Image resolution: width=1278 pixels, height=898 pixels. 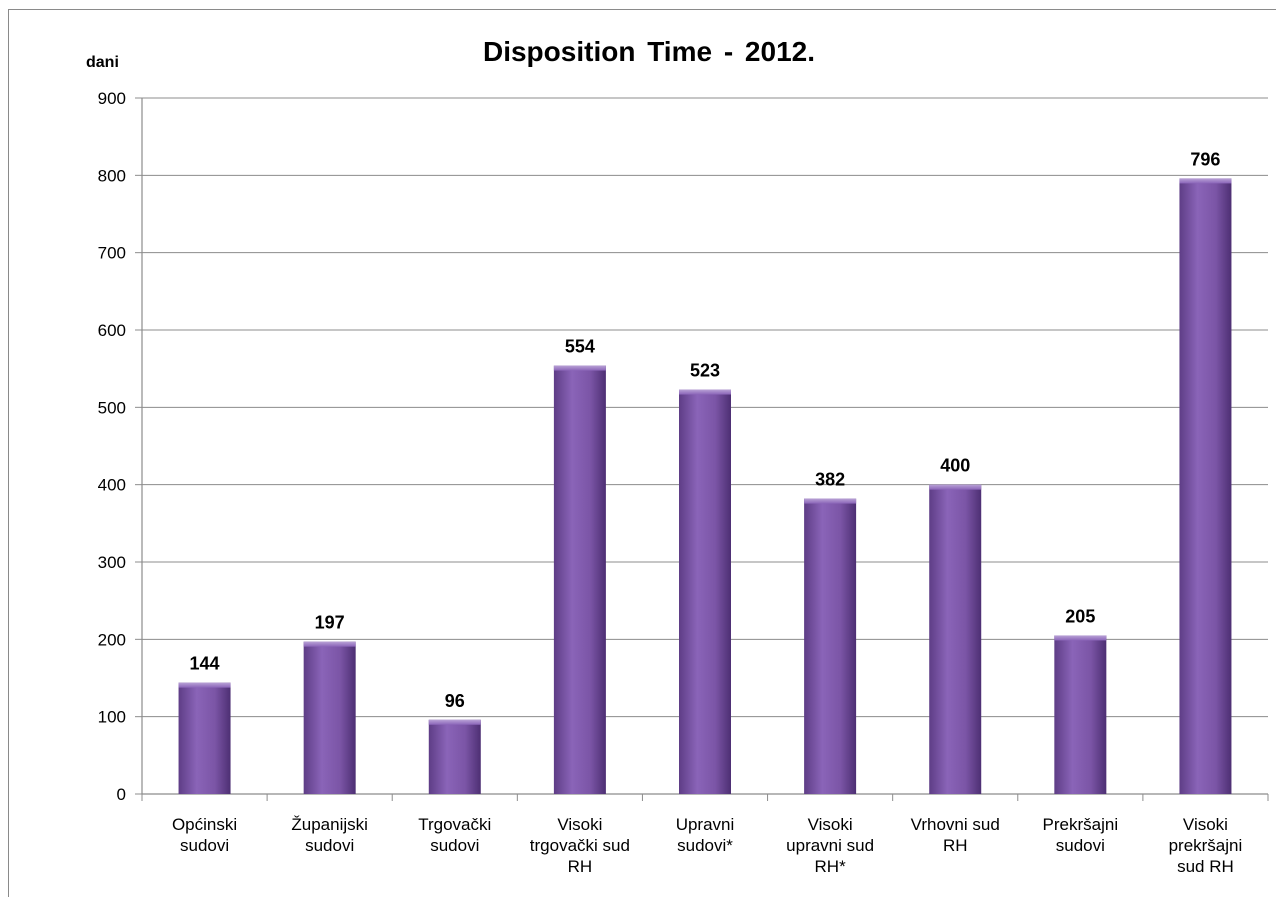 I want to click on x-category-label: Vrhovni sud RH, so click(x=955, y=835).